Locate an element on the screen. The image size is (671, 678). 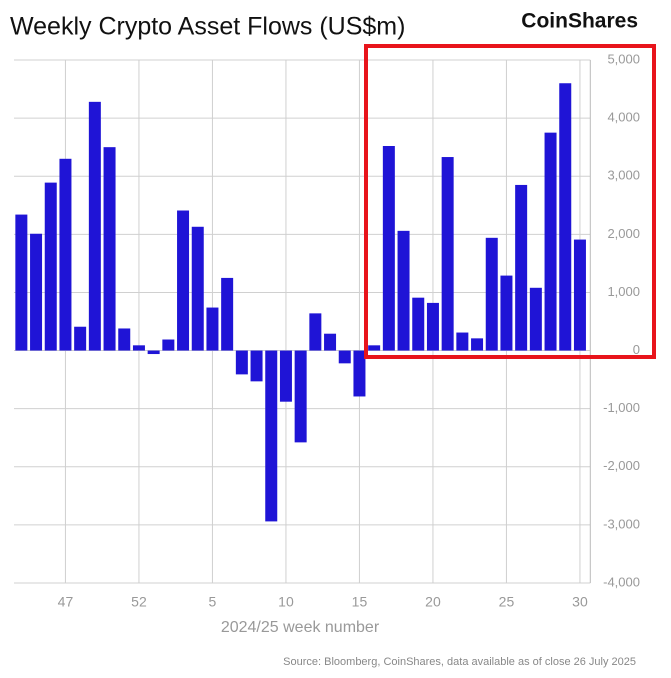
x-axis-title: 2024/25 week number is located at coordinates (300, 627).